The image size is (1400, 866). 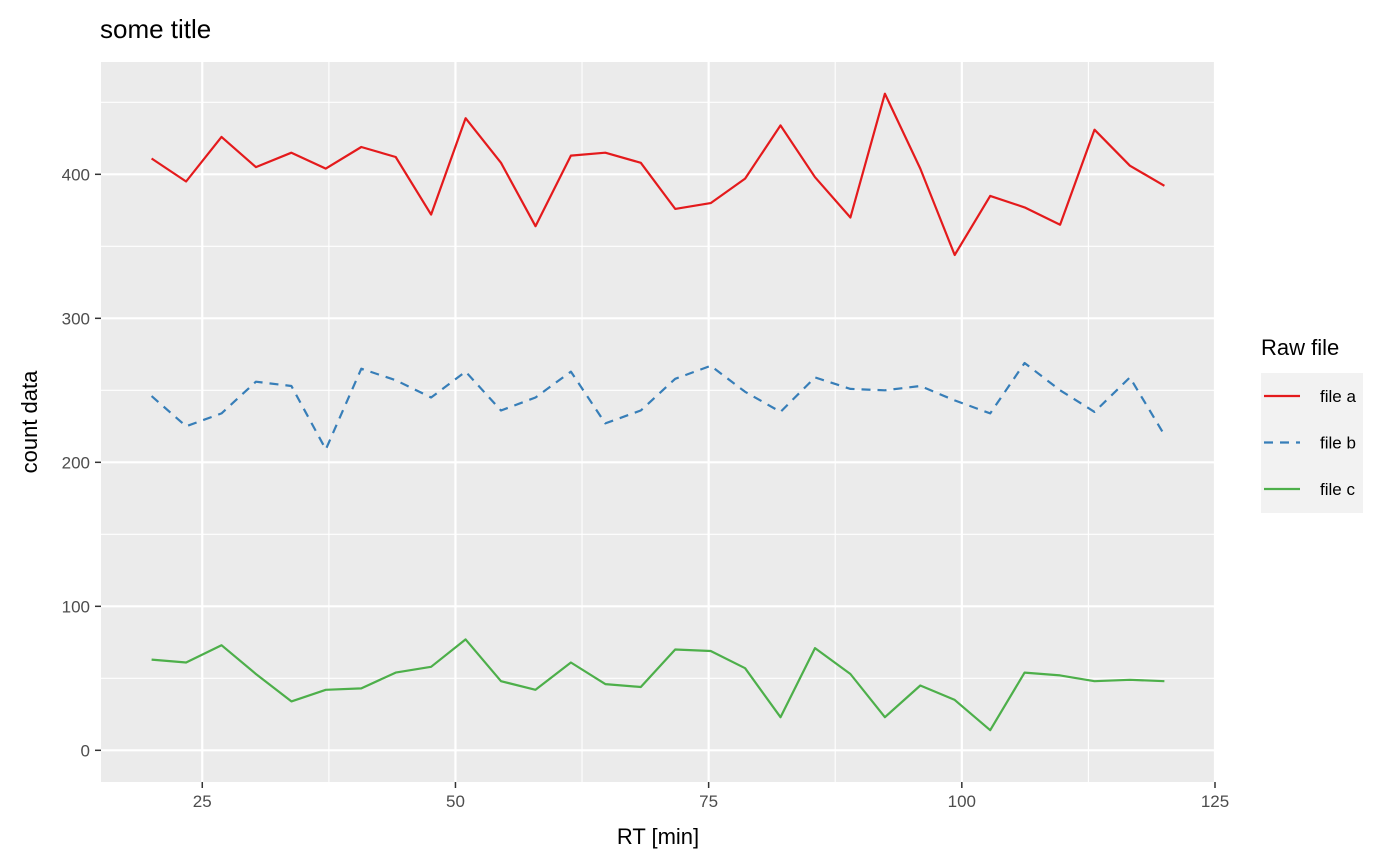 What do you see at coordinates (1310, 443) in the screenshot?
I see `legend-items: file a file b file c` at bounding box center [1310, 443].